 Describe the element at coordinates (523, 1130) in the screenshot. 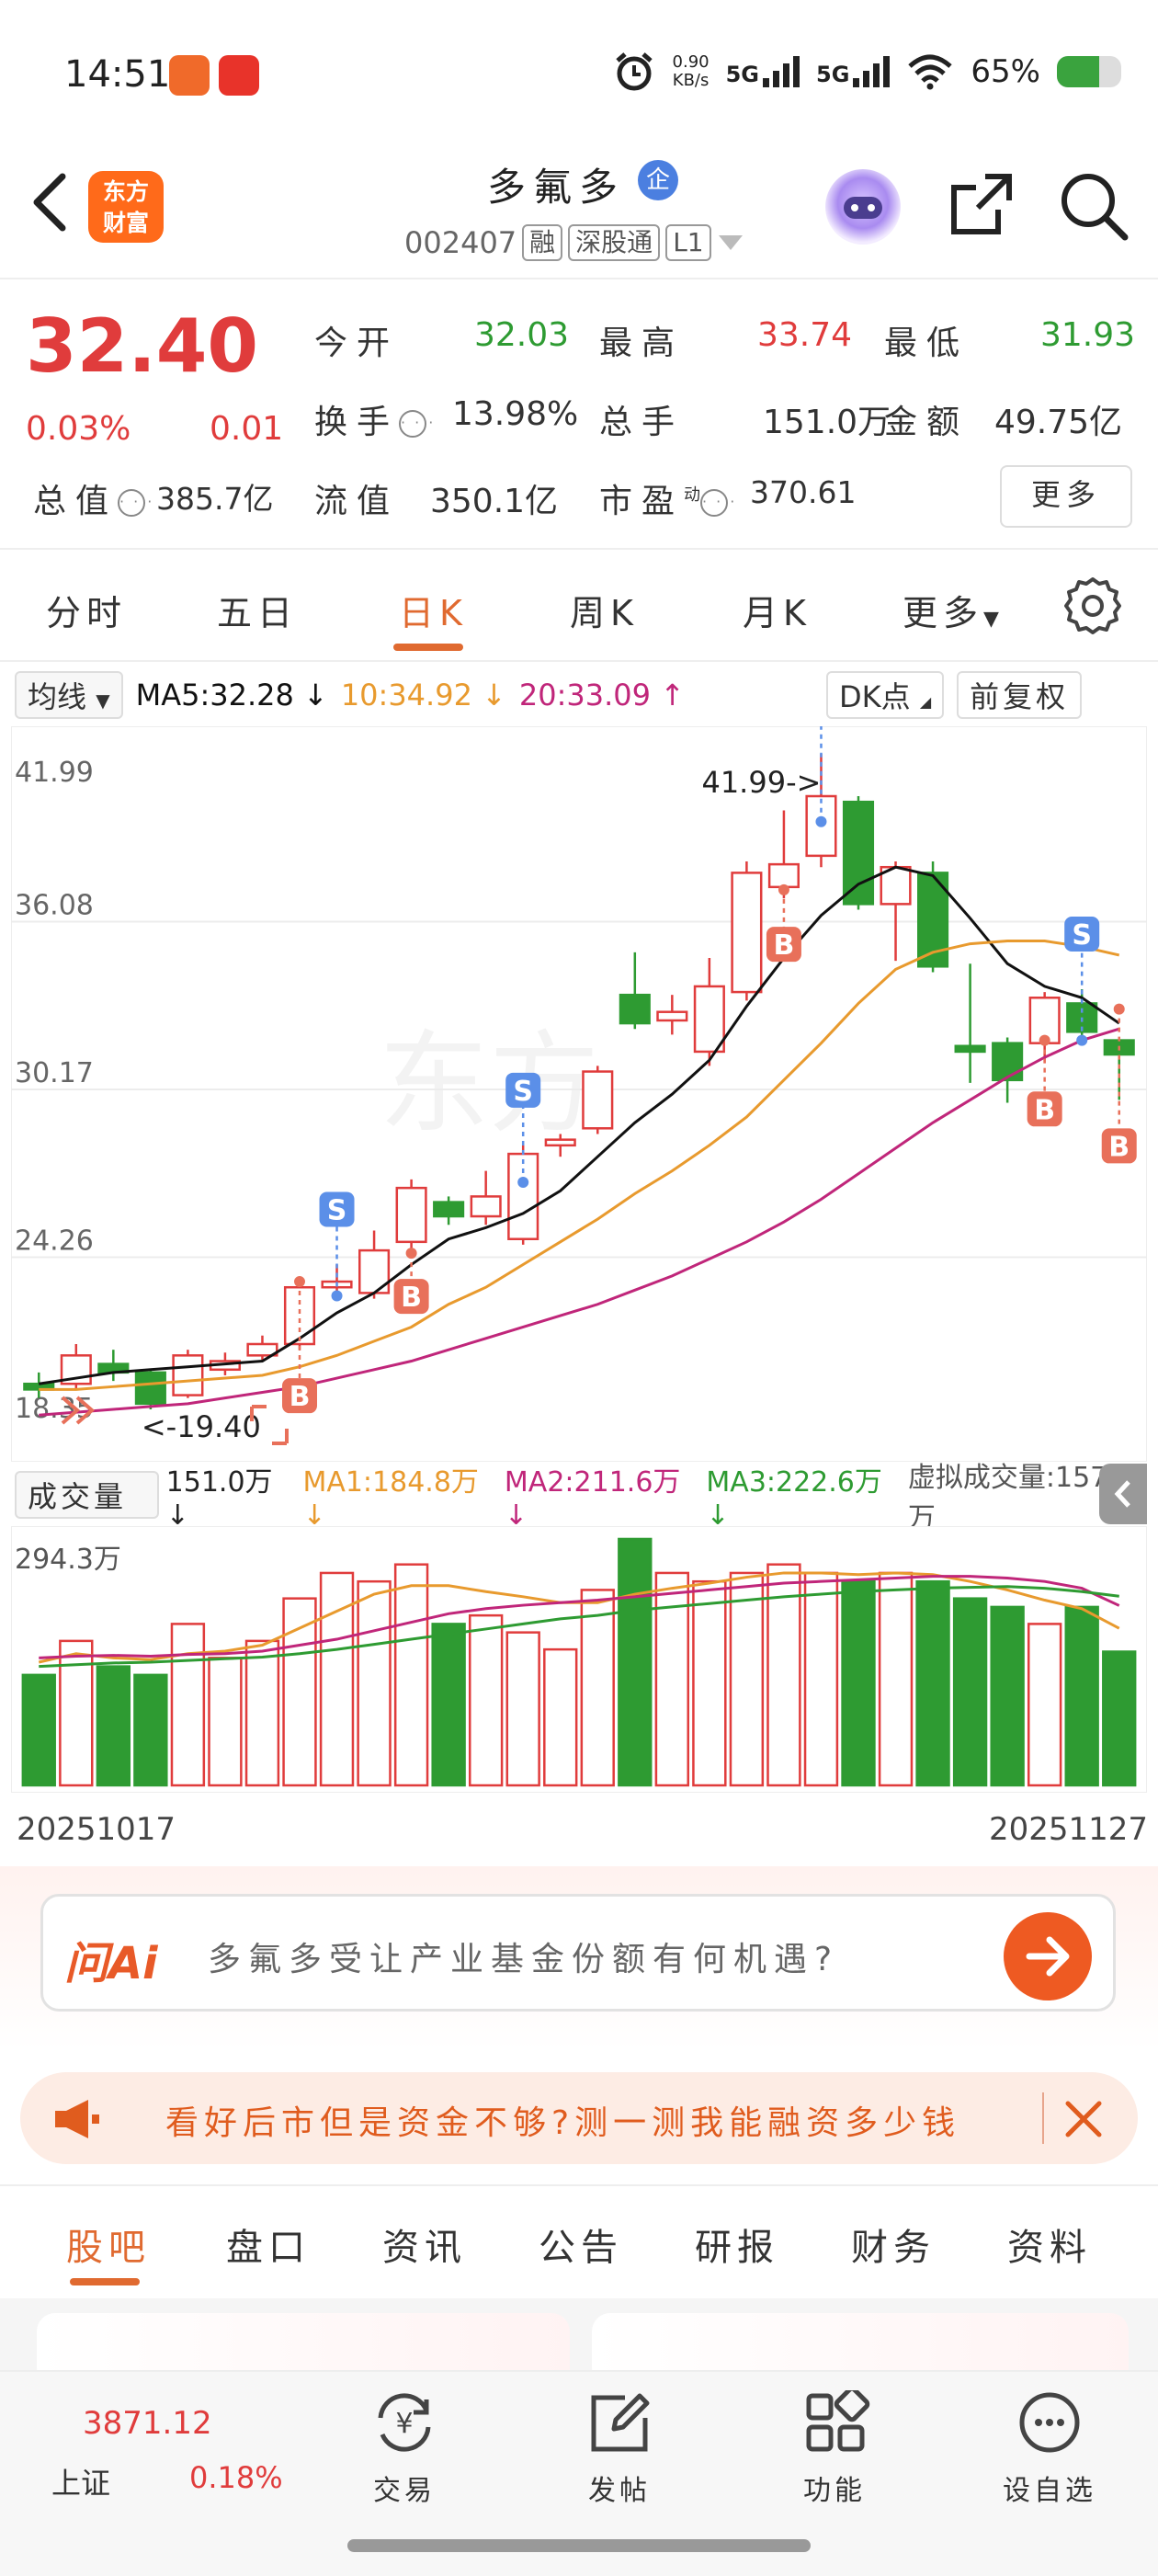

I see `sell-signal: S` at that location.